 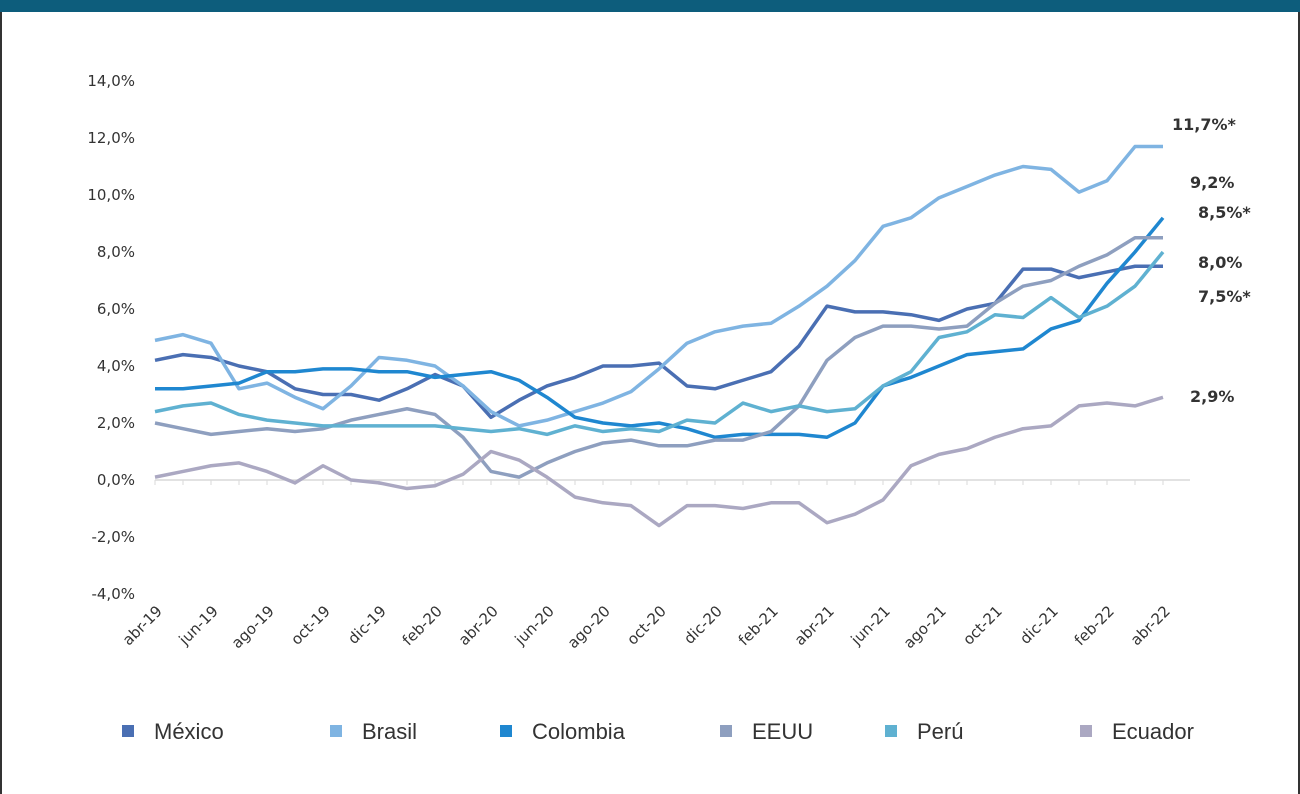 What do you see at coordinates (389, 731) in the screenshot?
I see `legend-label: Brasil` at bounding box center [389, 731].